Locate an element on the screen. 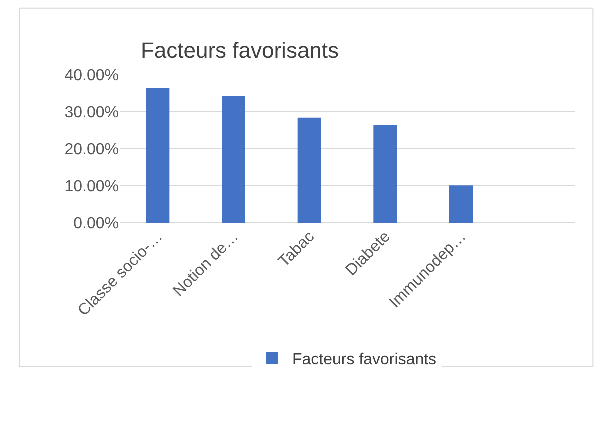  y-tick-label: 30.00% is located at coordinates (91, 113).